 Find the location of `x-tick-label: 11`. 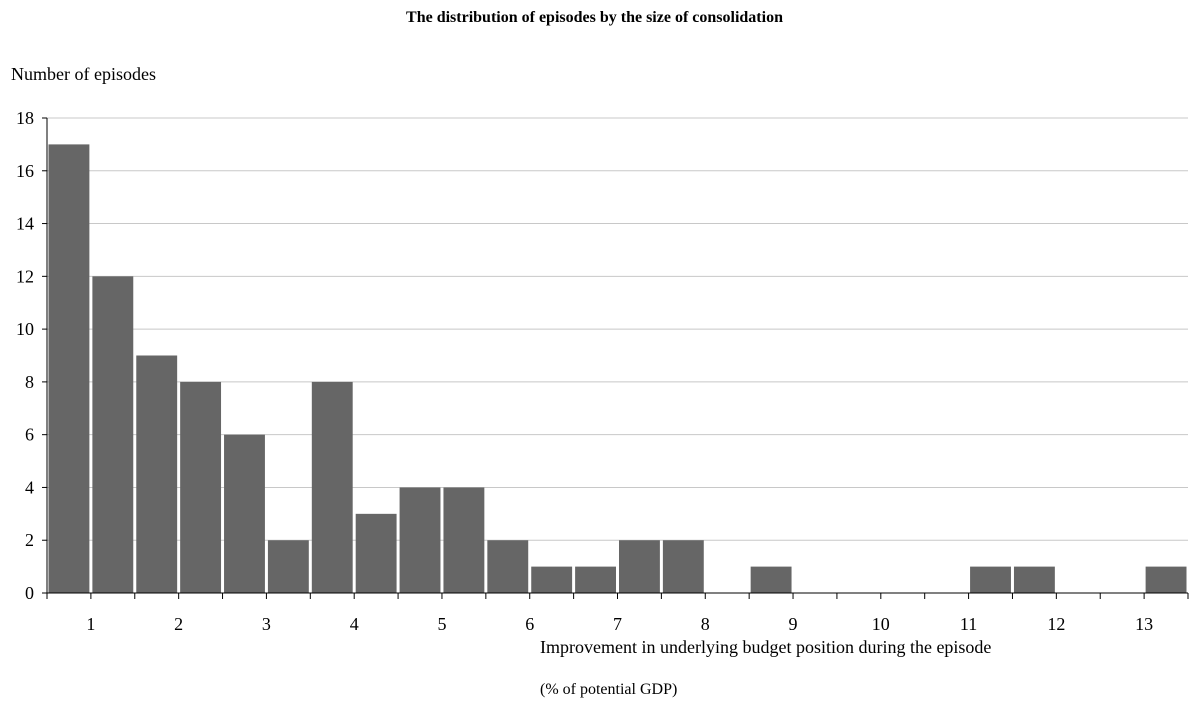

x-tick-label: 11 is located at coordinates (968, 624).